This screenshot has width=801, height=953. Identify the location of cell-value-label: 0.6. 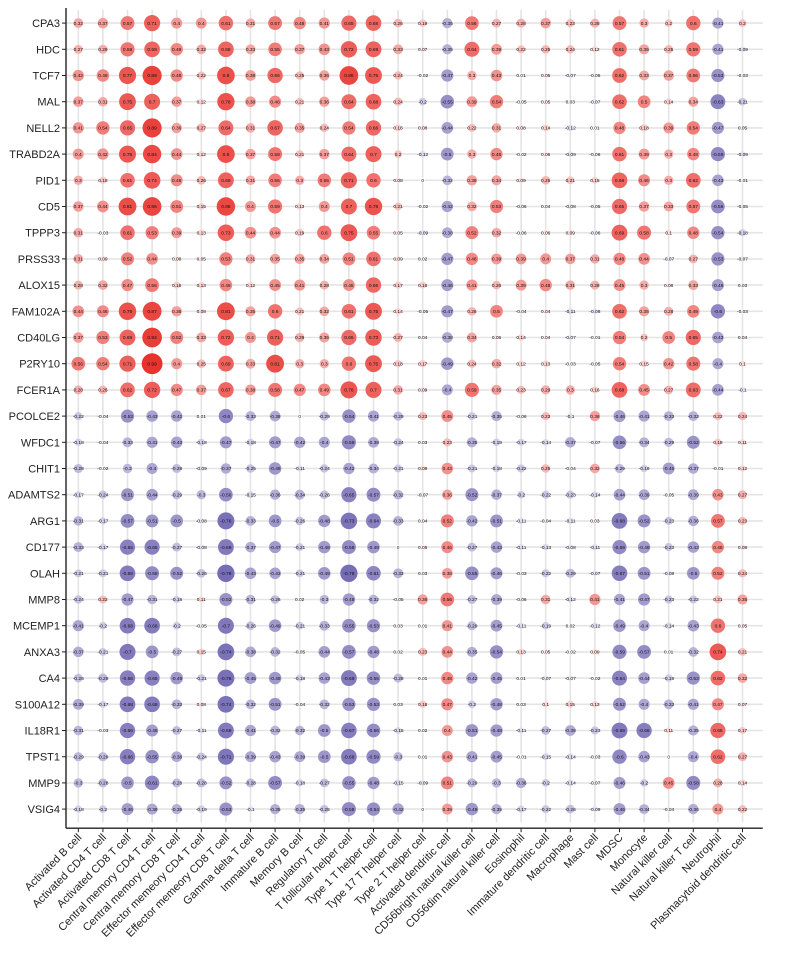
(324, 233).